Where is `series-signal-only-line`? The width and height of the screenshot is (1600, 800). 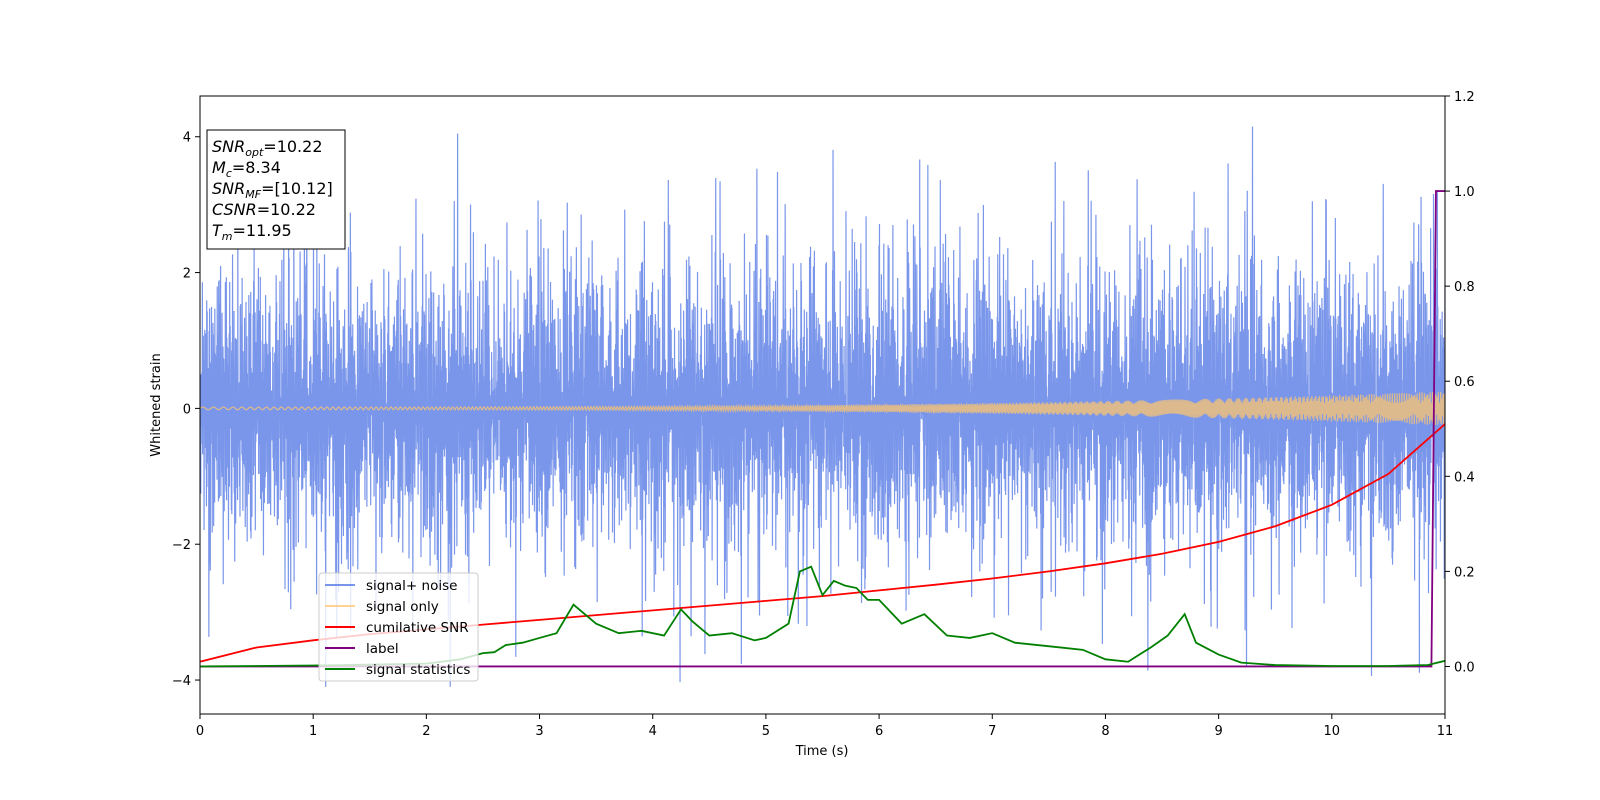 series-signal-only-line is located at coordinates (822, 408).